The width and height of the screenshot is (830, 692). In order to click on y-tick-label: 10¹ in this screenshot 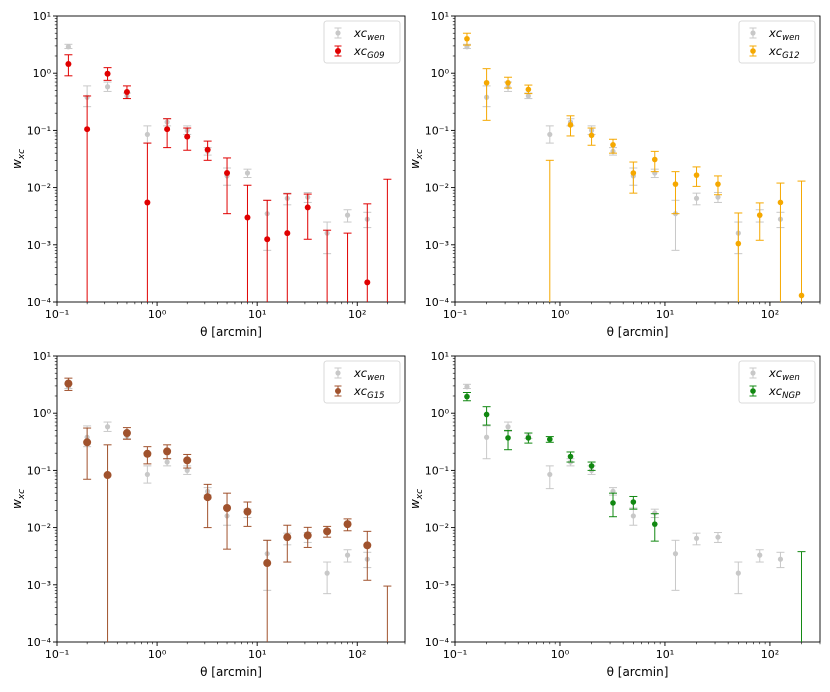, I will do `click(440, 16)`.